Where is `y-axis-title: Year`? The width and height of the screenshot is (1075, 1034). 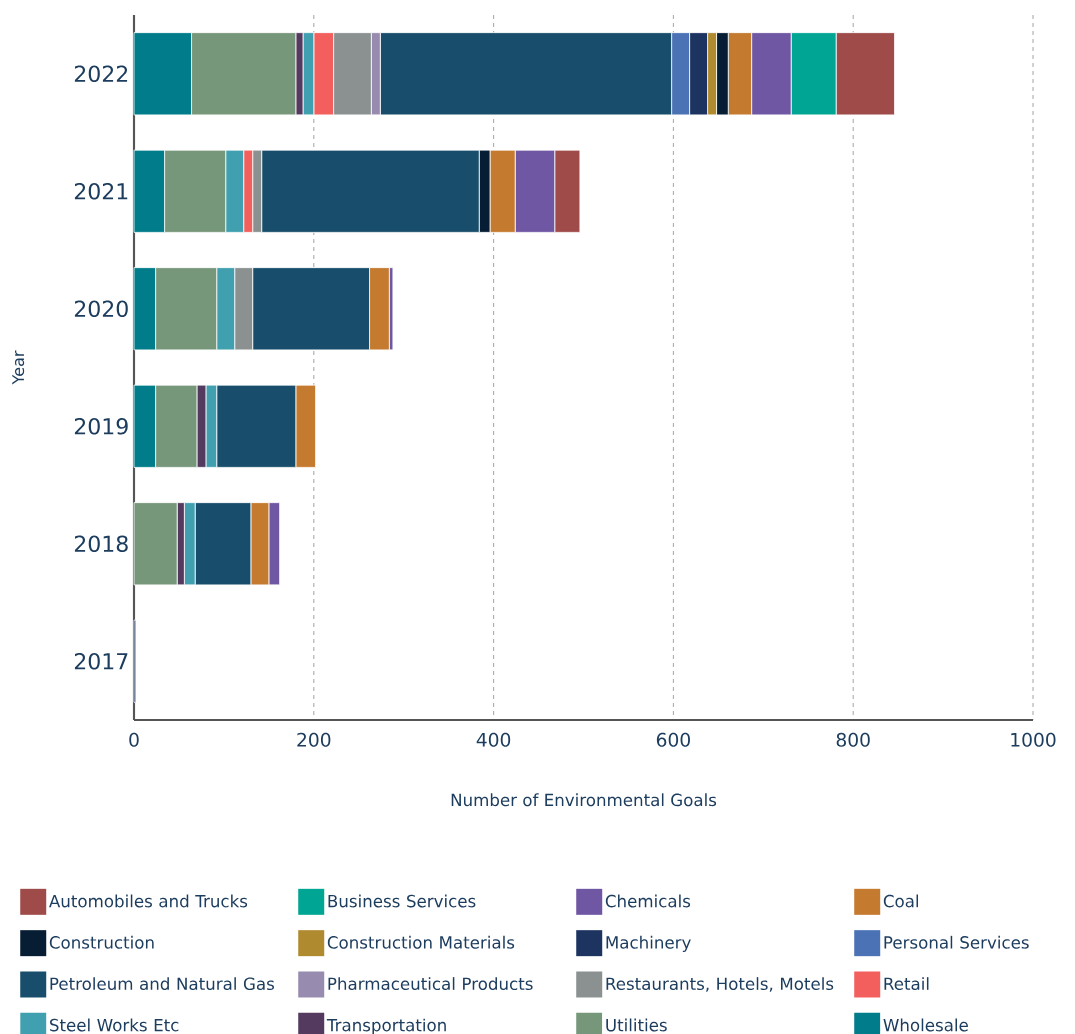 y-axis-title: Year is located at coordinates (18, 367).